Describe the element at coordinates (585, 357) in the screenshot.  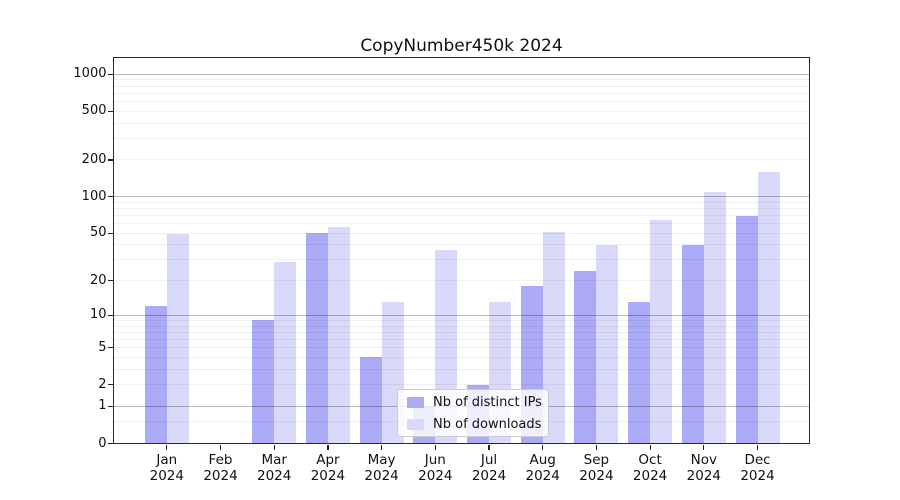
I see `bar-distinct-ips-sep` at that location.